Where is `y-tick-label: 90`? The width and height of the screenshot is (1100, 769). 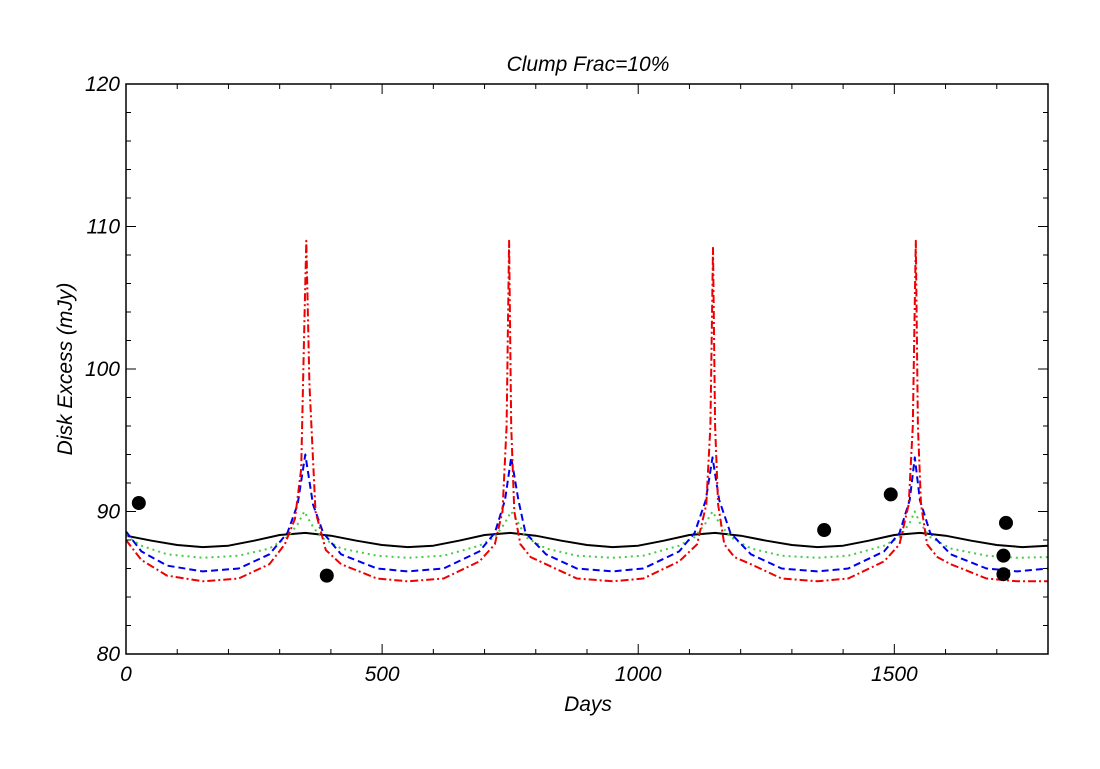 y-tick-label: 90 is located at coordinates (109, 512).